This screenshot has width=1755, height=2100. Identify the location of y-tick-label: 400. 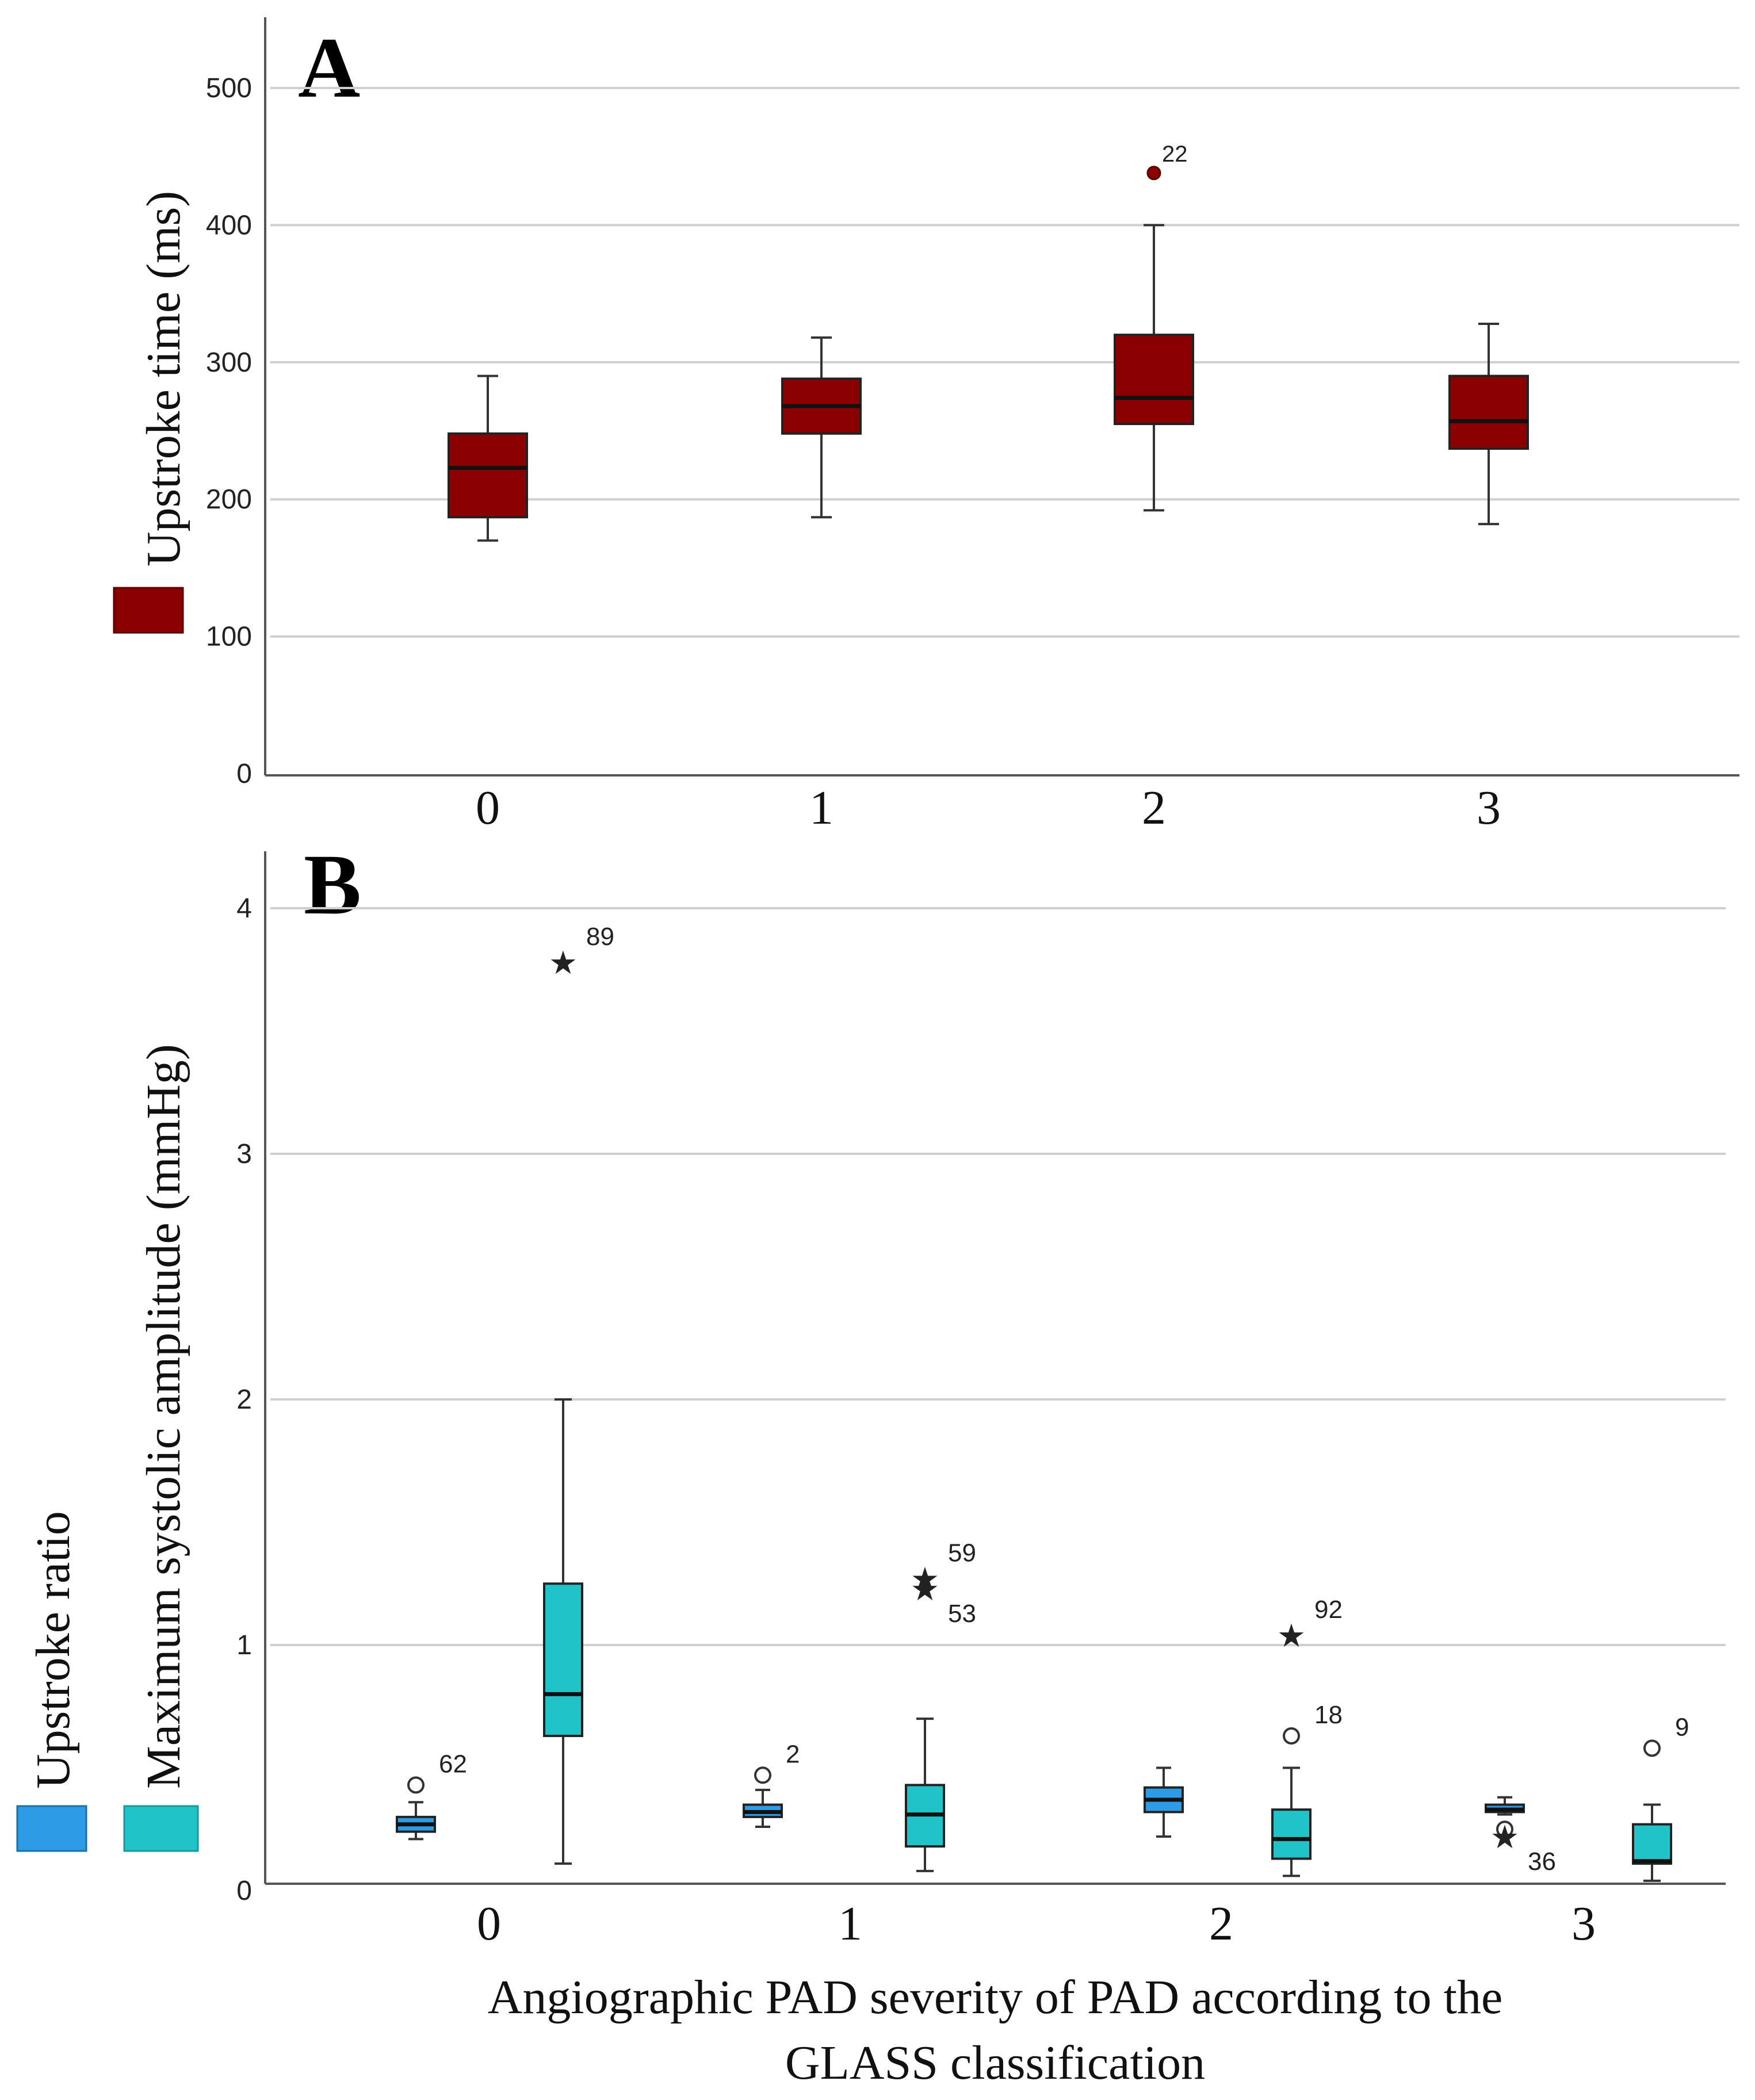
(229, 225).